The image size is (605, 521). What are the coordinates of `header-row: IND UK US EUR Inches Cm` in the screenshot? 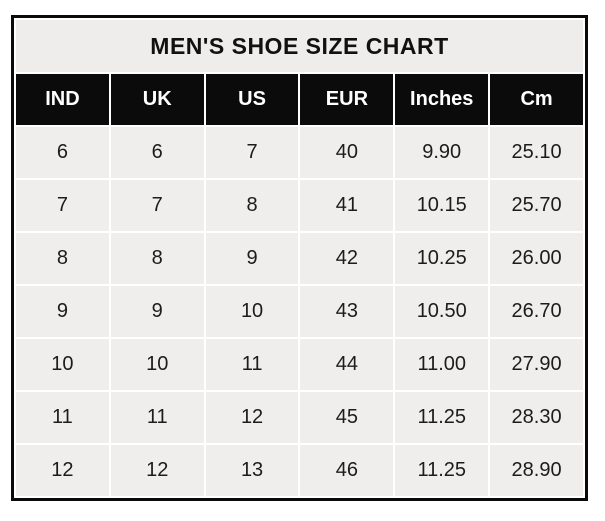 It's located at (299, 99).